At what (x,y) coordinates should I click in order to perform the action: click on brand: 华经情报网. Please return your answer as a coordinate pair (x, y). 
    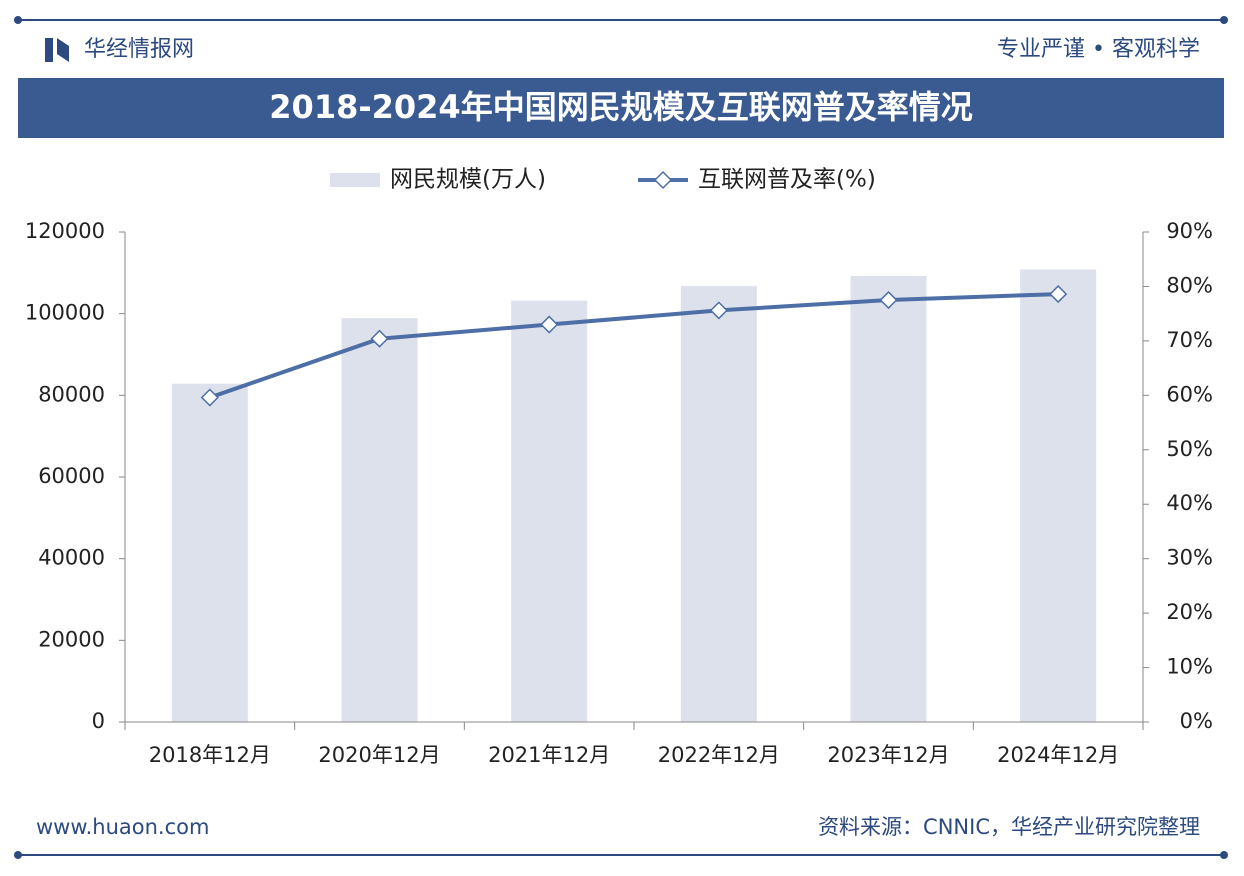
    Looking at the image, I should click on (139, 49).